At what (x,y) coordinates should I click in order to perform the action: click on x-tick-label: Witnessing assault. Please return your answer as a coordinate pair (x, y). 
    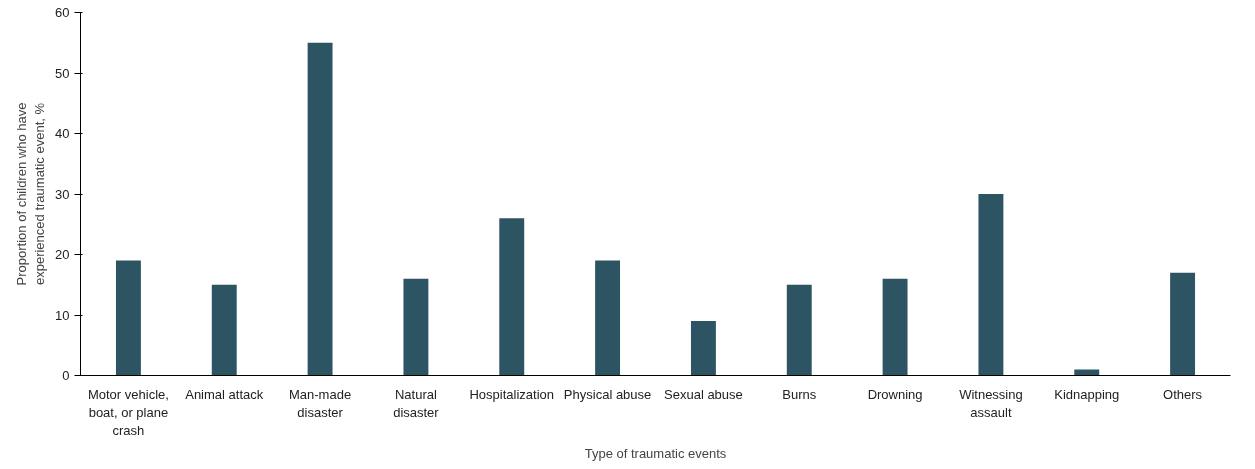
    Looking at the image, I should click on (991, 403).